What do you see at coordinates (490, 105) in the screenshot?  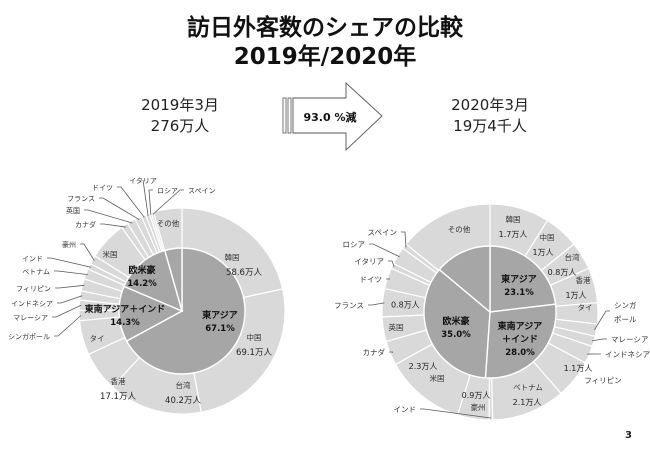 I see `summary-2020-period: 2020年3月` at bounding box center [490, 105].